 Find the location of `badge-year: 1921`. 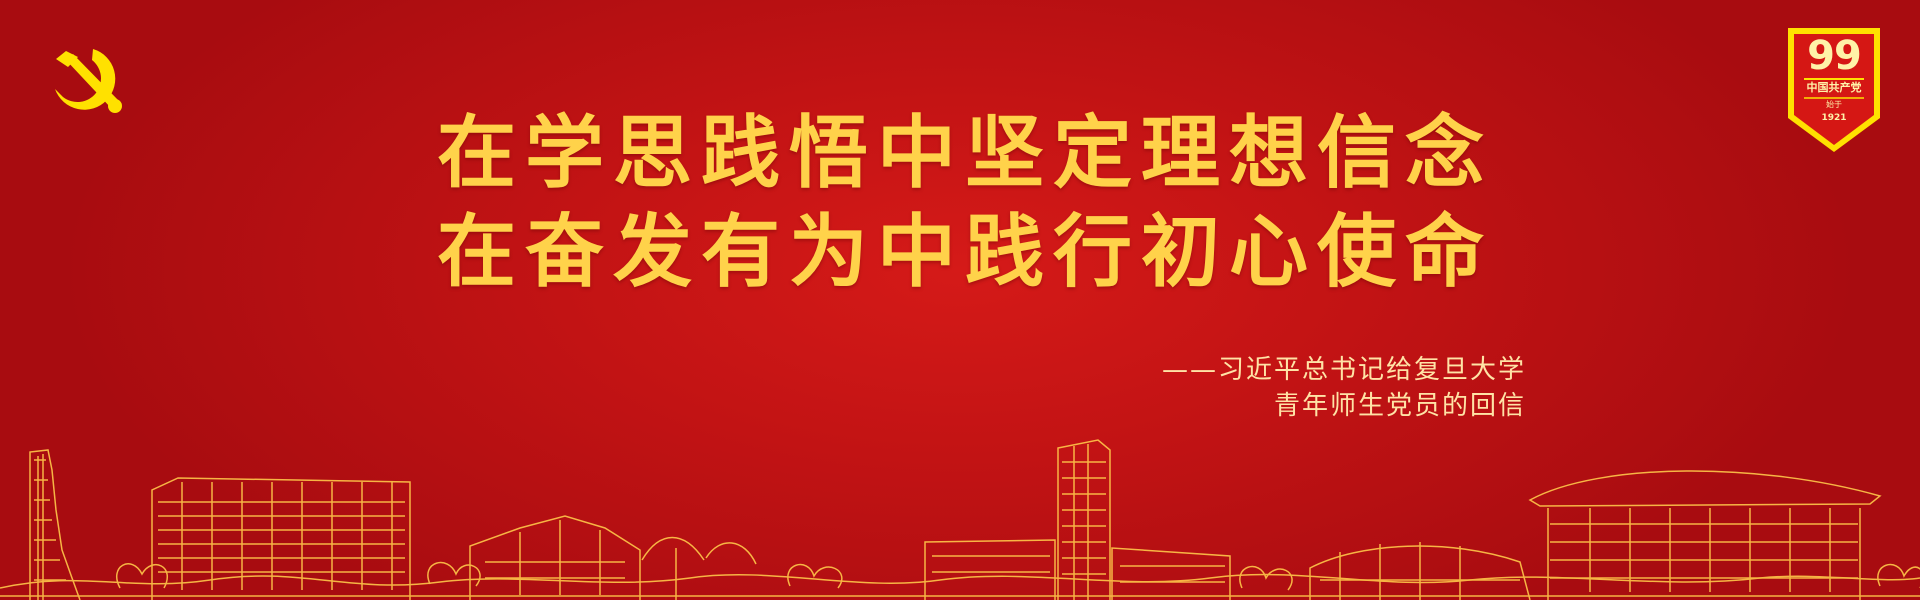

badge-year: 1921 is located at coordinates (1834, 118).